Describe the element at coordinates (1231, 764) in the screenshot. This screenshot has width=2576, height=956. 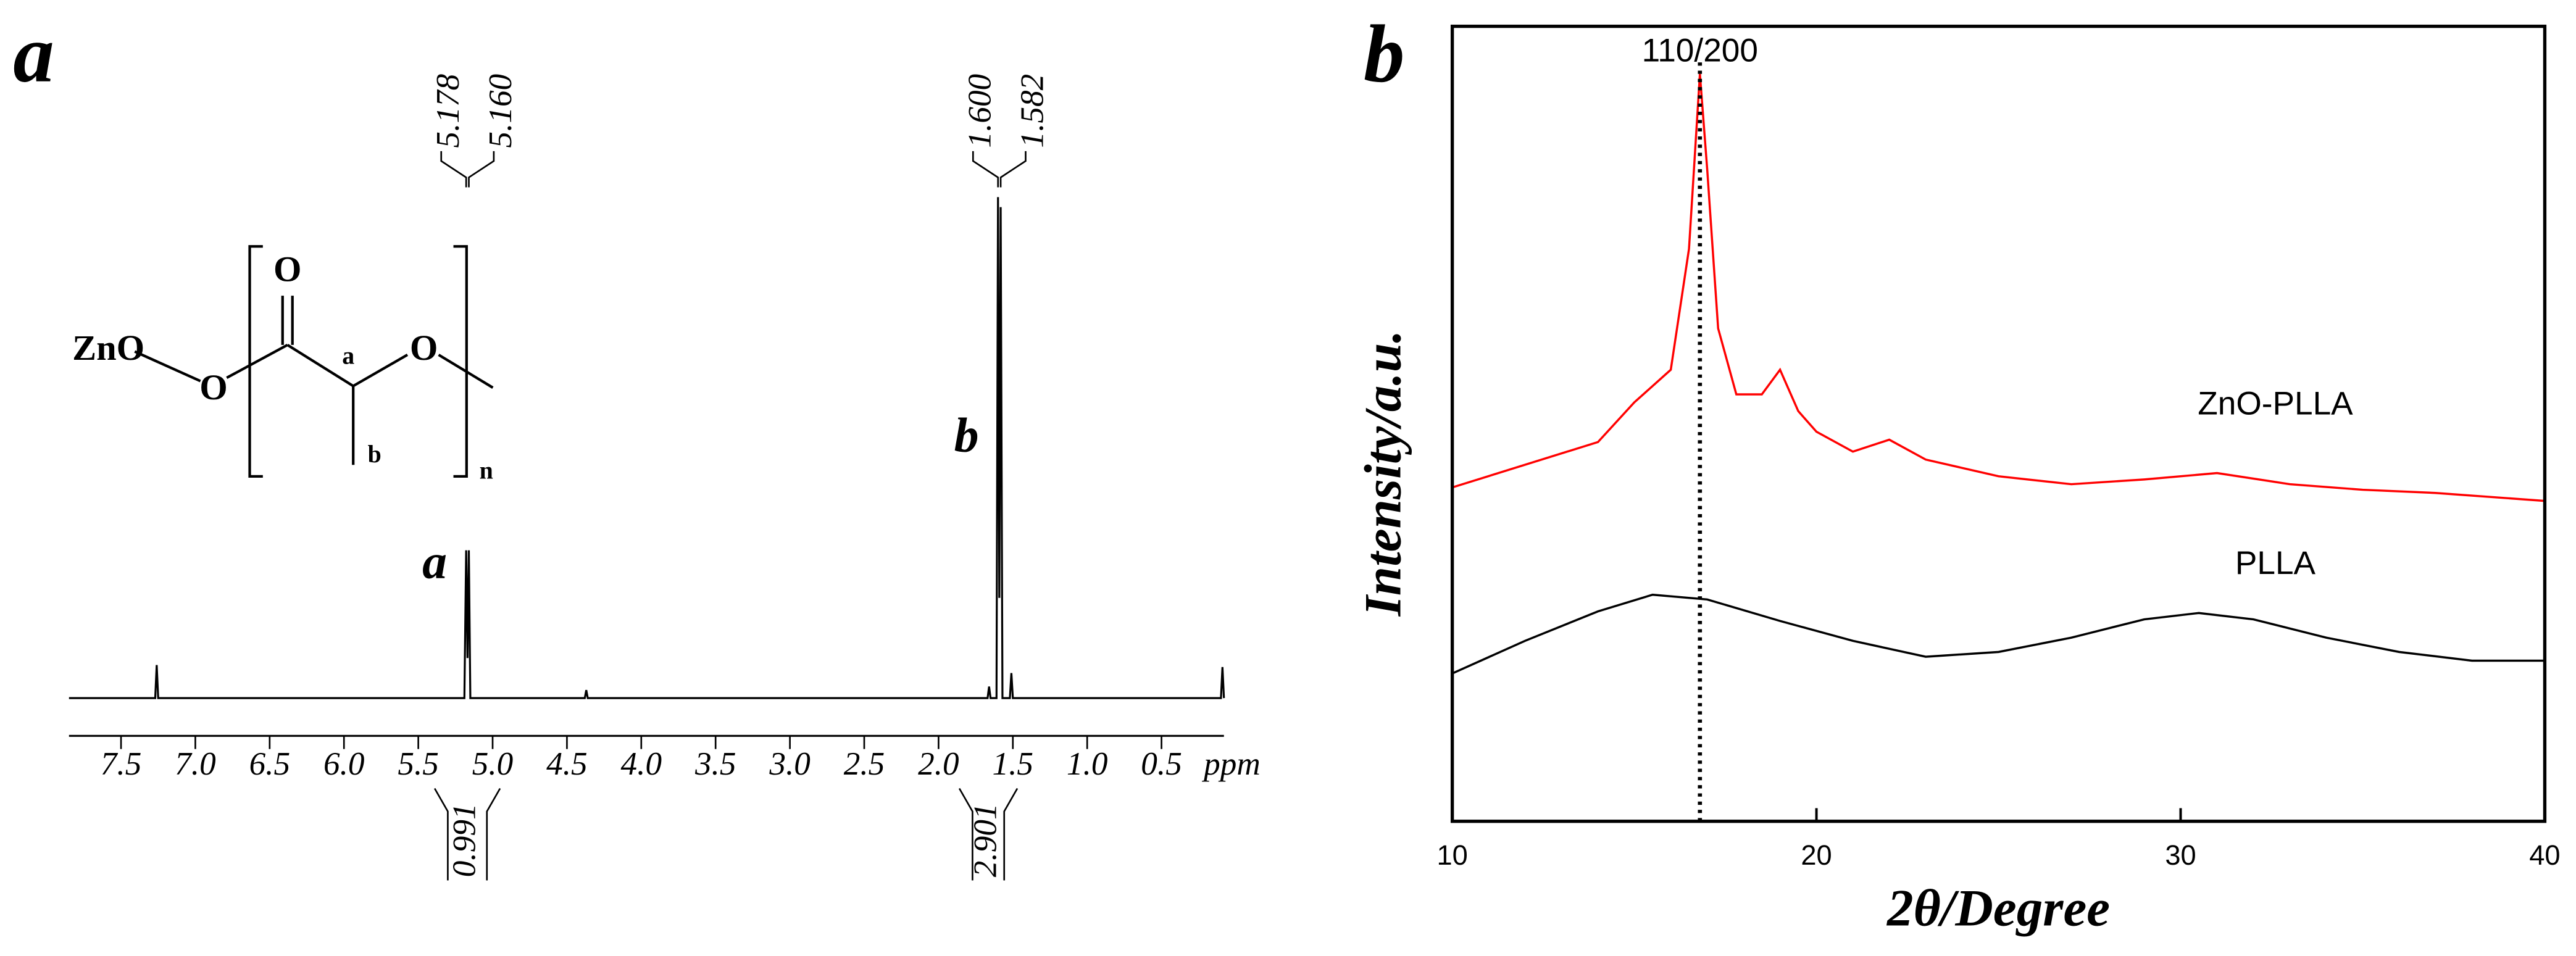
I see `x-axis-label: ppm` at that location.